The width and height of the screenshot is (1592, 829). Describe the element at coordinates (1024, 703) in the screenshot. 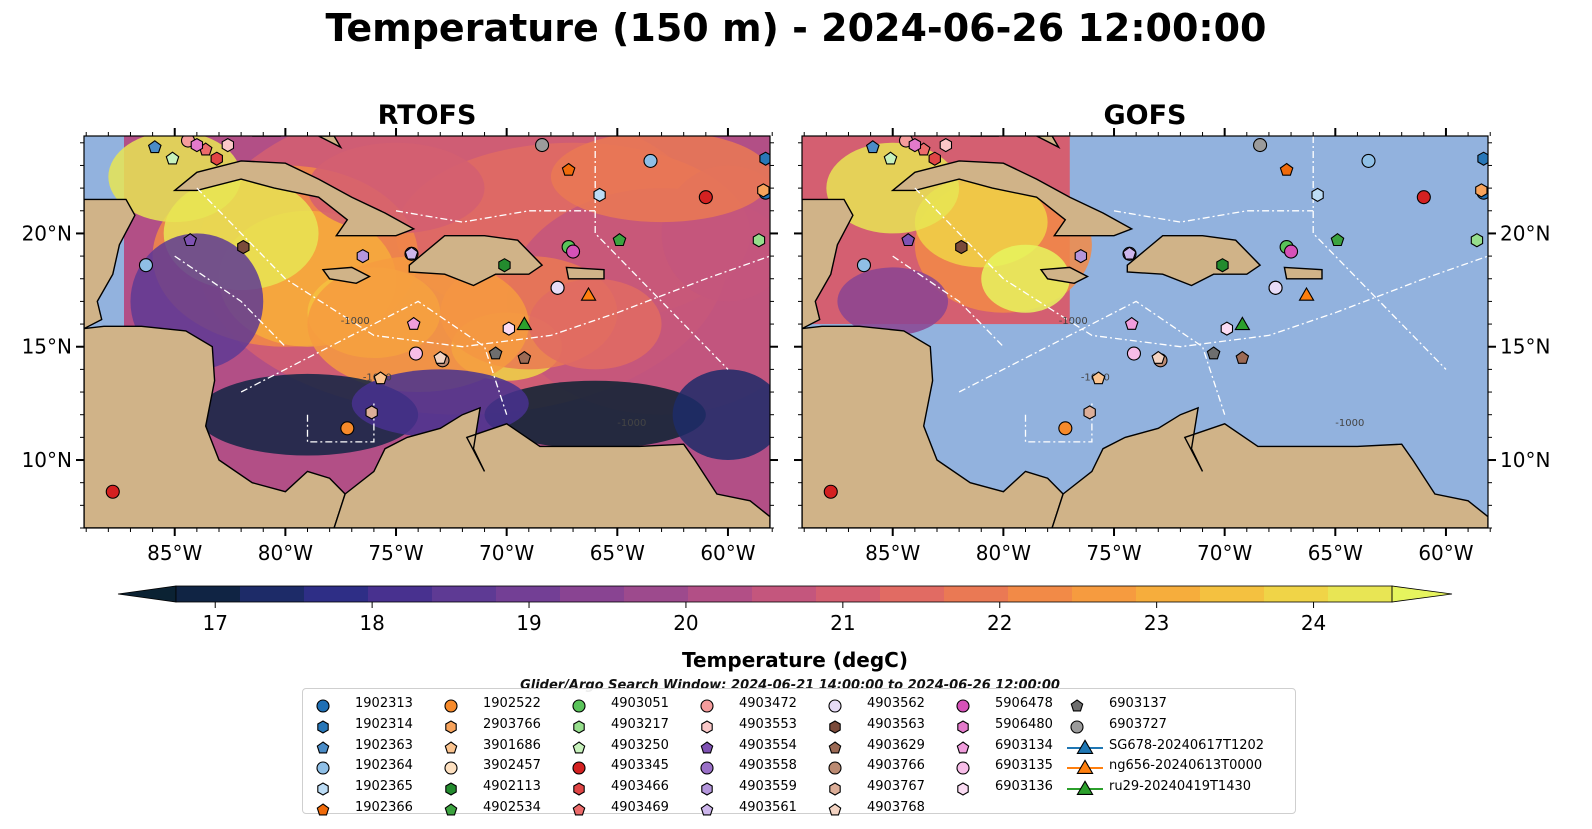

I see `legend-label: 5906478` at that location.